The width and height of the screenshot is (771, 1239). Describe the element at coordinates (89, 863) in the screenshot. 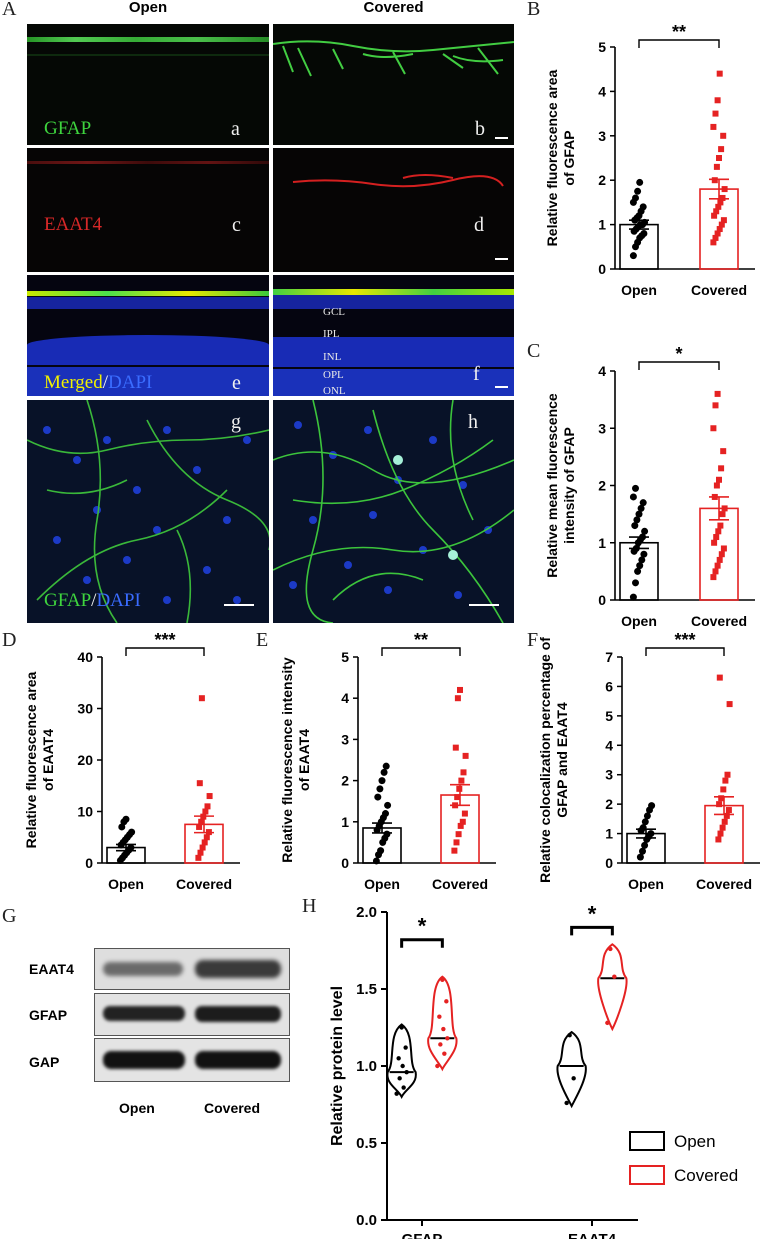

I see `y-tick-label: 0` at that location.